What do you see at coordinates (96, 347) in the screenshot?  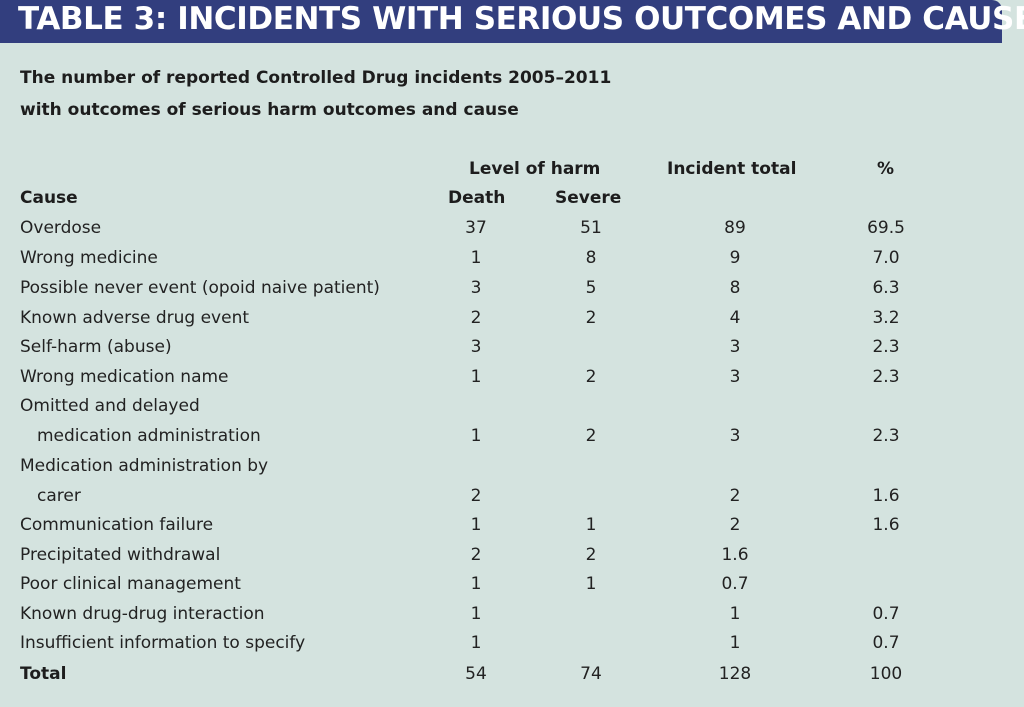 I see `cause-cell: Self-harm (abuse)` at bounding box center [96, 347].